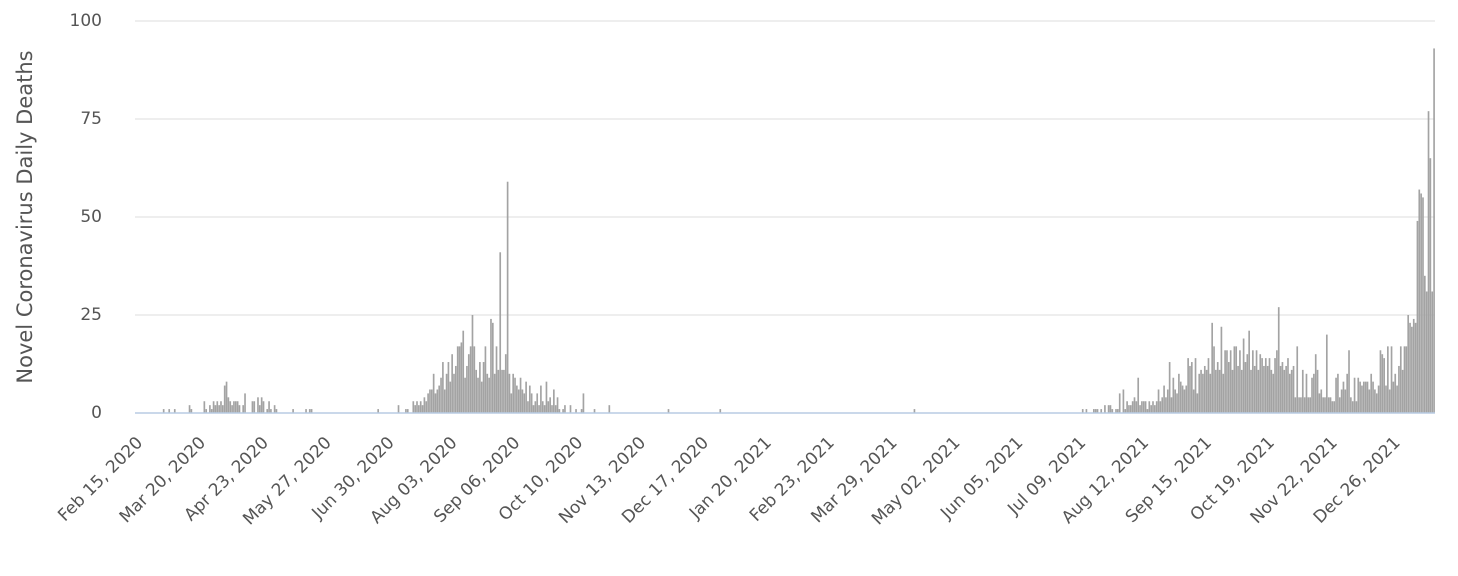 Image resolution: width=1458 pixels, height=576 pixels. I want to click on y-tick-label: 75, so click(91, 119).